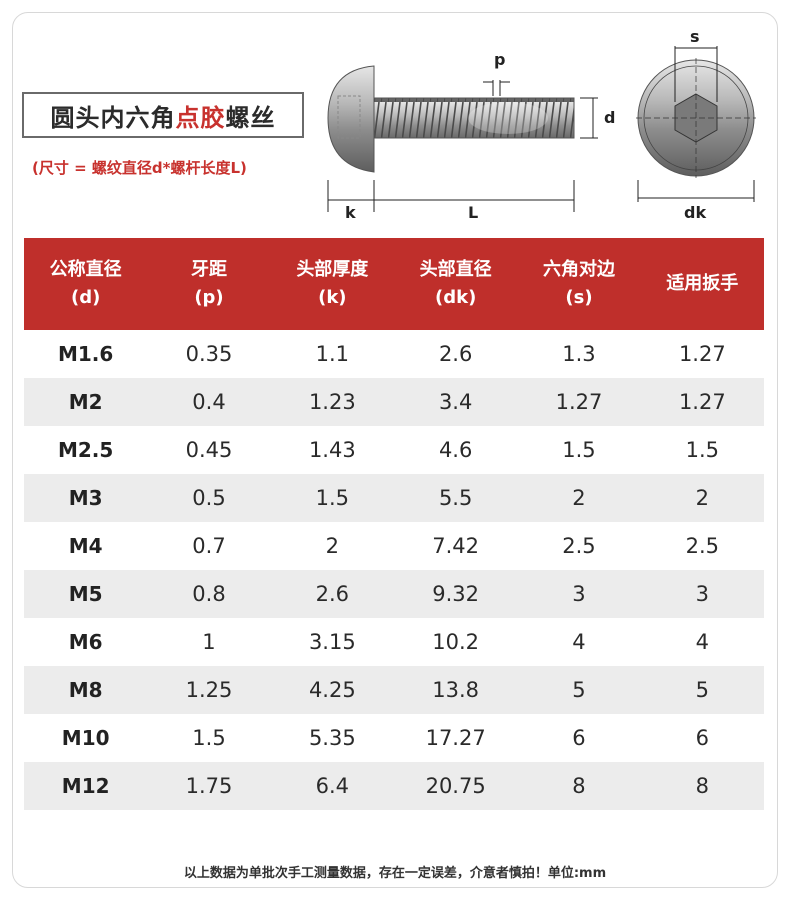  What do you see at coordinates (85, 546) in the screenshot?
I see `table-cell: M4` at bounding box center [85, 546].